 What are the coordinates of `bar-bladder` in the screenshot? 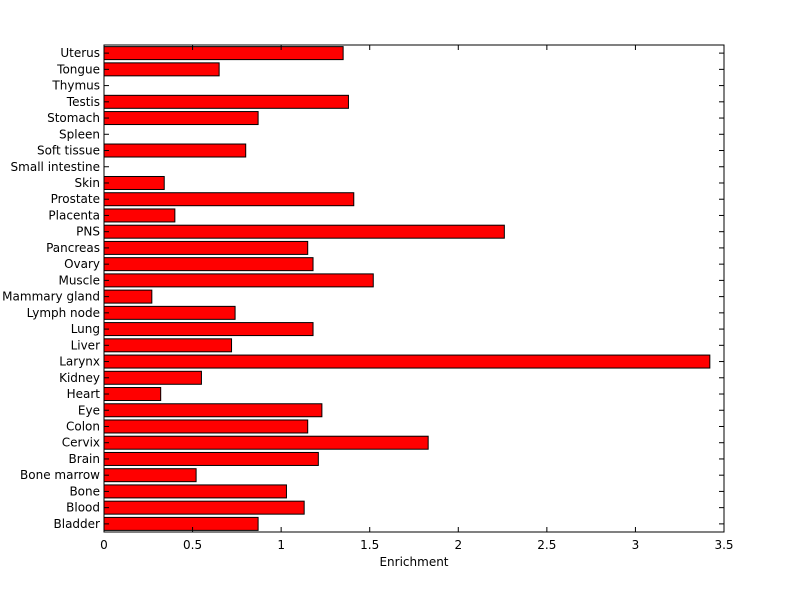 It's located at (181, 523).